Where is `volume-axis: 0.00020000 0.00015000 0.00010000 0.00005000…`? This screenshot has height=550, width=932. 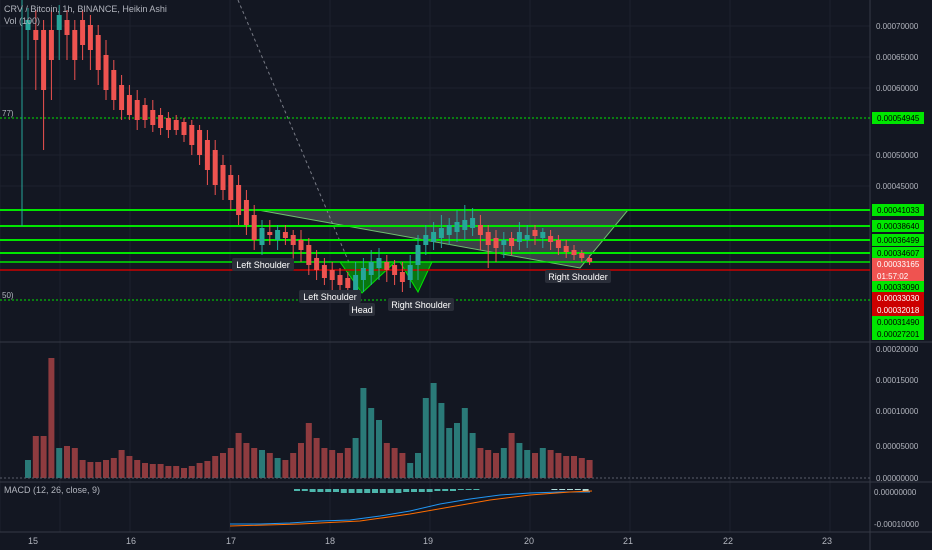 volume-axis: 0.00020000 0.00015000 0.00010000 0.00005000… is located at coordinates (897, 414).